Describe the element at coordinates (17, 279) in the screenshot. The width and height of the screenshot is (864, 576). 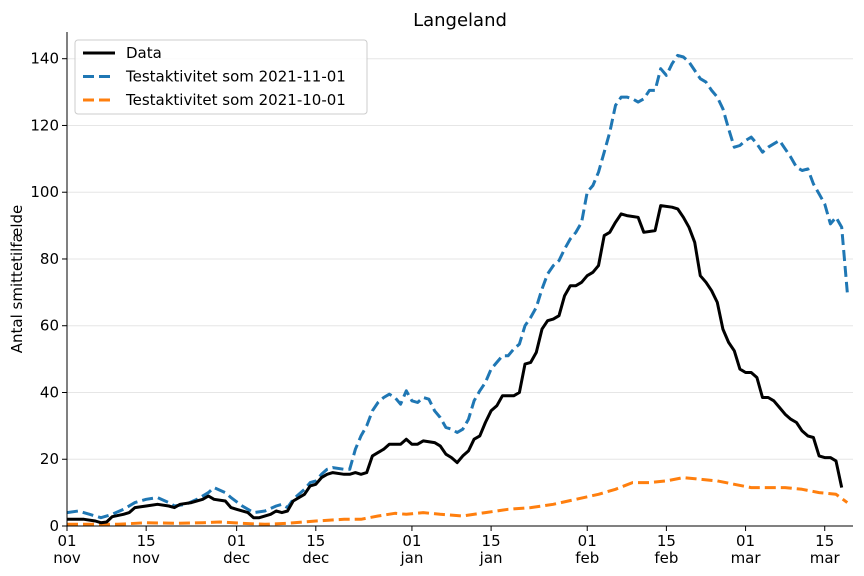
I see `y-axis-label: Antal smittetilfælde` at that location.